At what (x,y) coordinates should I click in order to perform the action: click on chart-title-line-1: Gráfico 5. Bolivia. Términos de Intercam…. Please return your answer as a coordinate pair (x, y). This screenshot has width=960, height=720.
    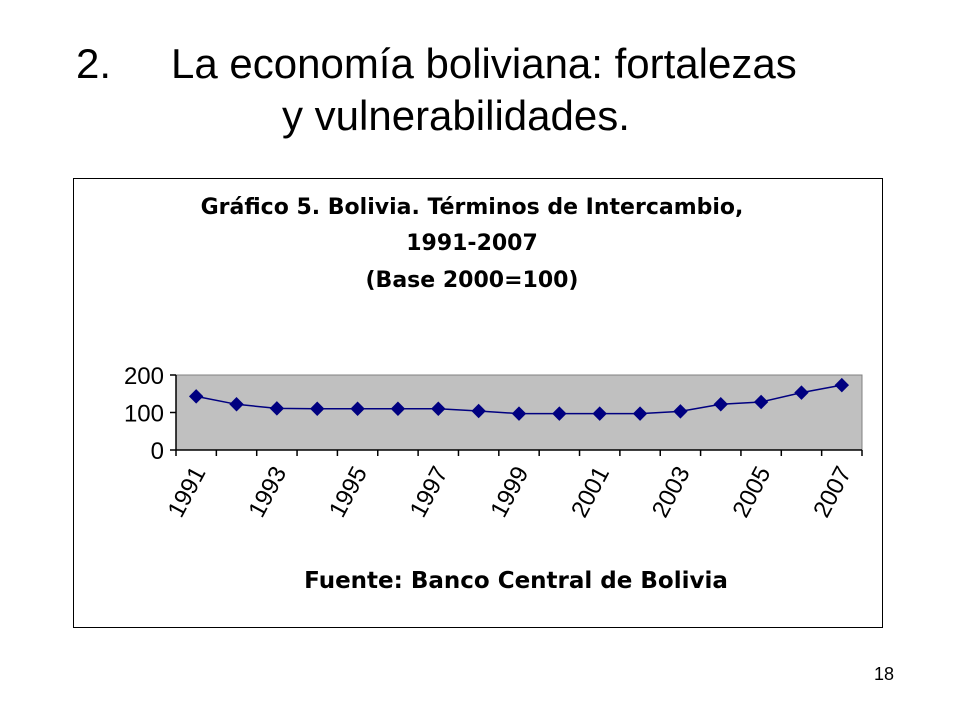
    Looking at the image, I should click on (472, 207).